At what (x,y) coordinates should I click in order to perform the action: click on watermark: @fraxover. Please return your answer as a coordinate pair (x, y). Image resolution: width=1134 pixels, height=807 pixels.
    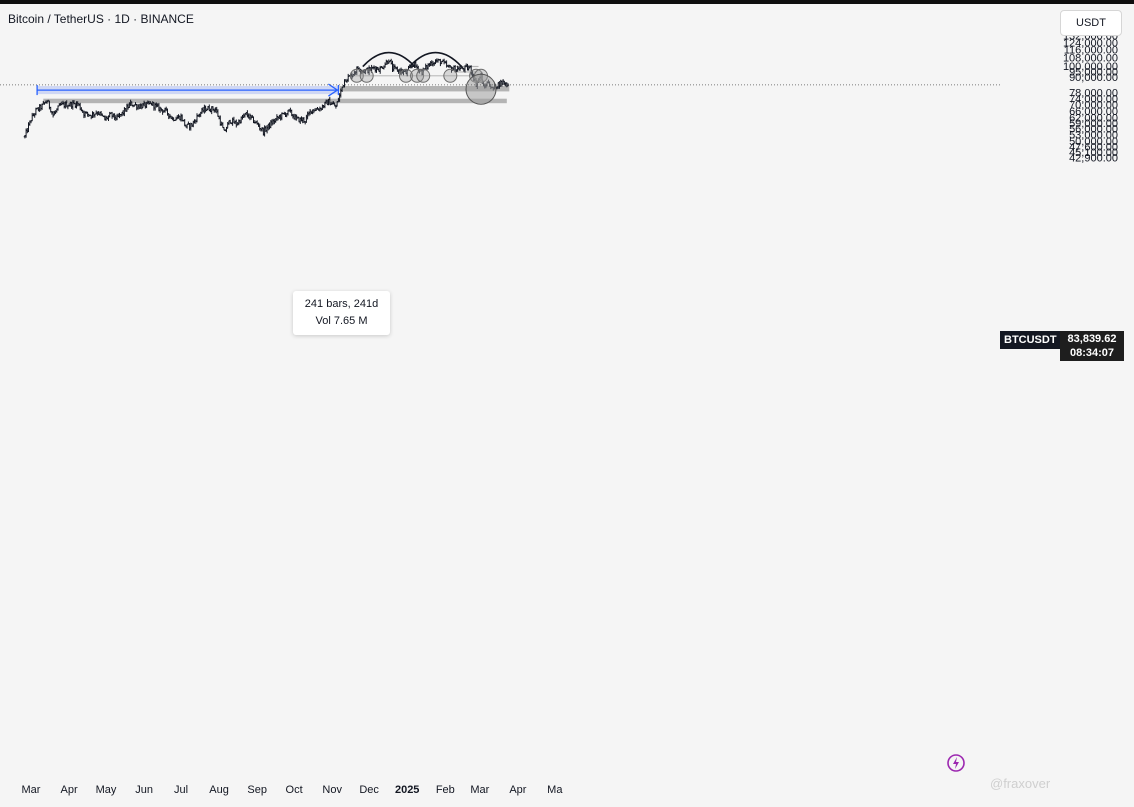
    Looking at the image, I should click on (1020, 783).